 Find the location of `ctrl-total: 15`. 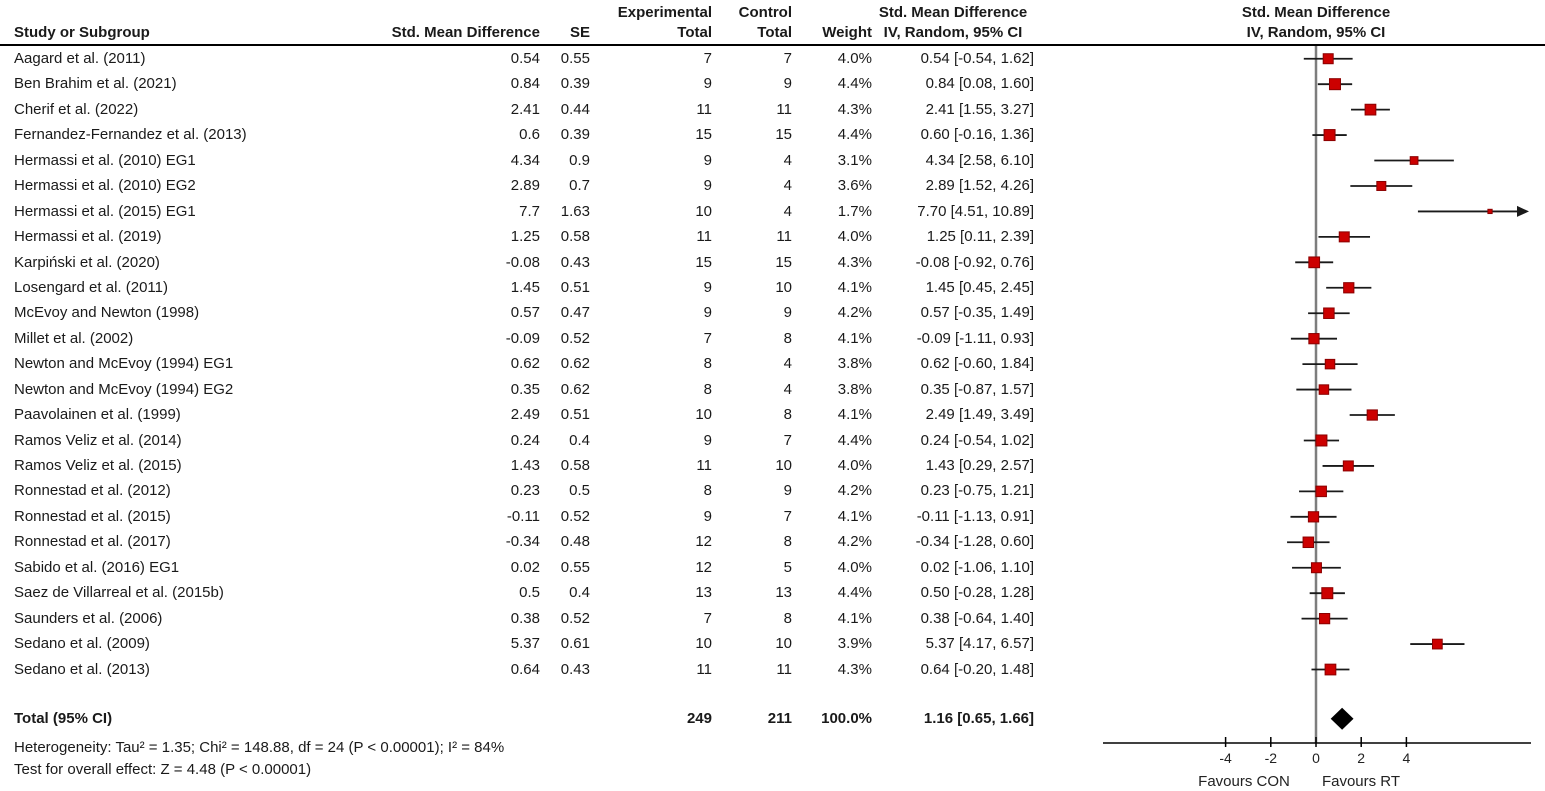

ctrl-total: 15 is located at coordinates (783, 262).